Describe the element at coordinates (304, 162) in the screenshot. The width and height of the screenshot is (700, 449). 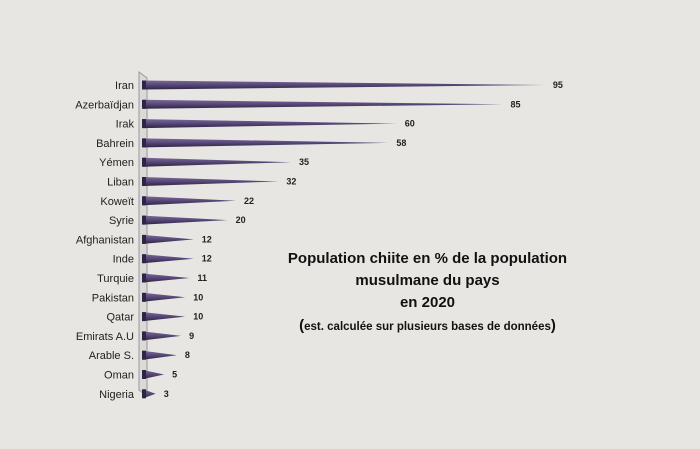
I see `value-label-4: 35` at that location.